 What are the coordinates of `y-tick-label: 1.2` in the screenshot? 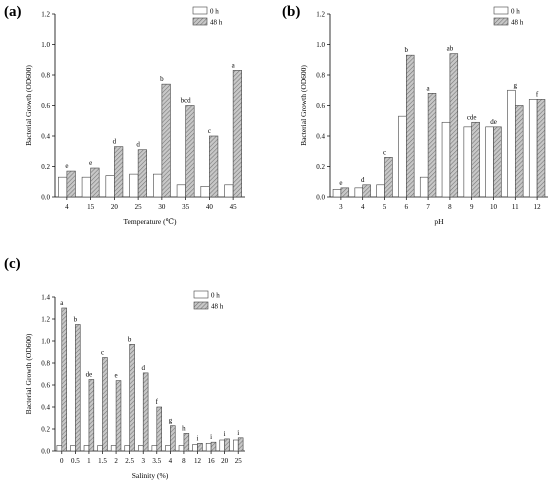 It's located at (320, 15).